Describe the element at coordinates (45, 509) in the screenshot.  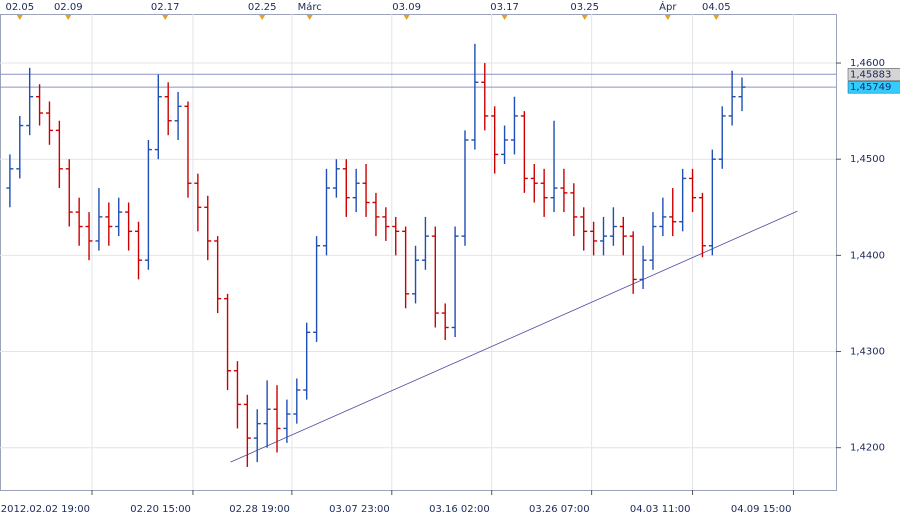
I see `x-tick-label: 2012.02.02 19:00` at that location.